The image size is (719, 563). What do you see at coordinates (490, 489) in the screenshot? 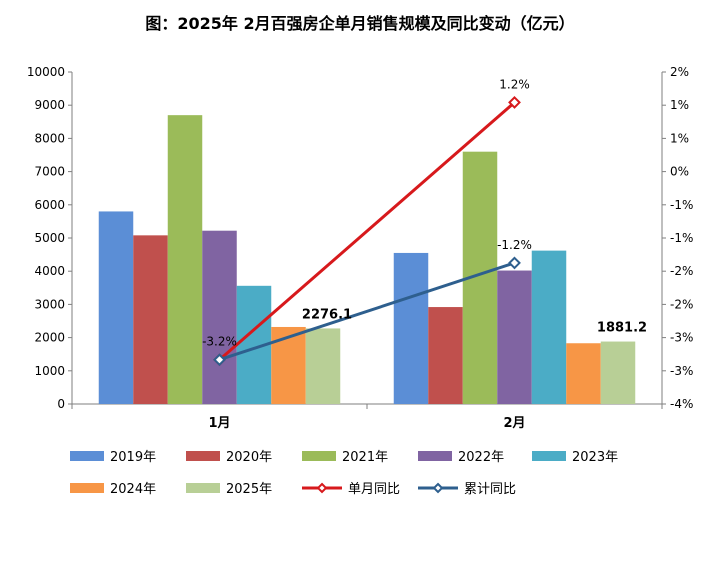
I see `legend-label: 累计同比` at bounding box center [490, 489].